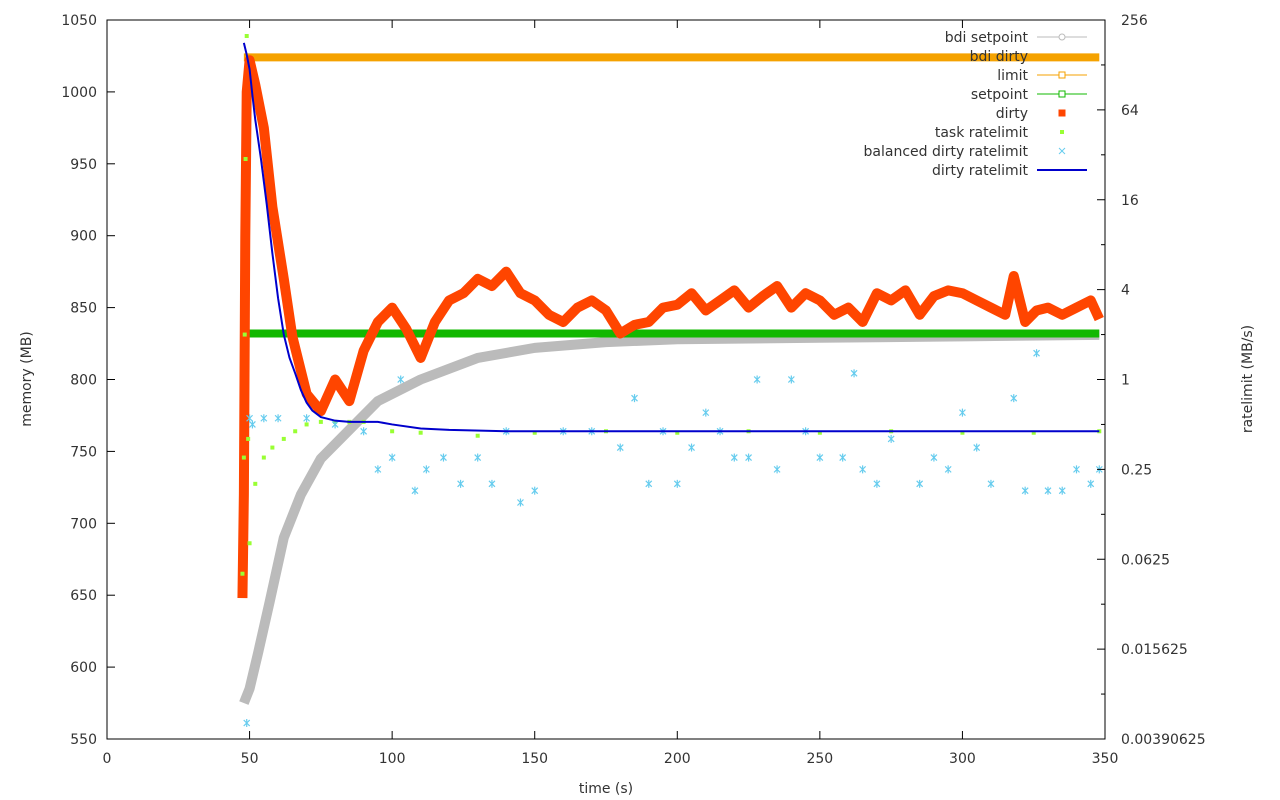 Image resolution: width=1280 pixels, height=800 pixels. Describe the element at coordinates (83, 381) in the screenshot. I see `y-tick-label: 800` at that location.